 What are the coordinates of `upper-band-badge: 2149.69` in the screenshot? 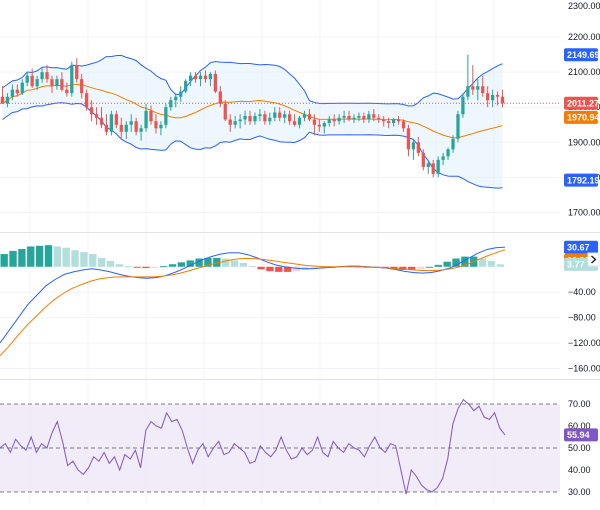 It's located at (582, 55).